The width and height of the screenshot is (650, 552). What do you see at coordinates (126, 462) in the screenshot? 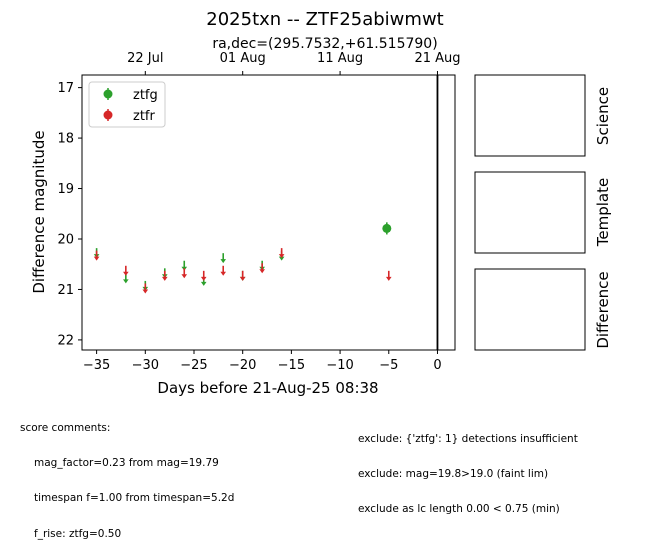
I see `score-comment-line: mag_factor=0.23 from mag=19.79` at bounding box center [126, 462].